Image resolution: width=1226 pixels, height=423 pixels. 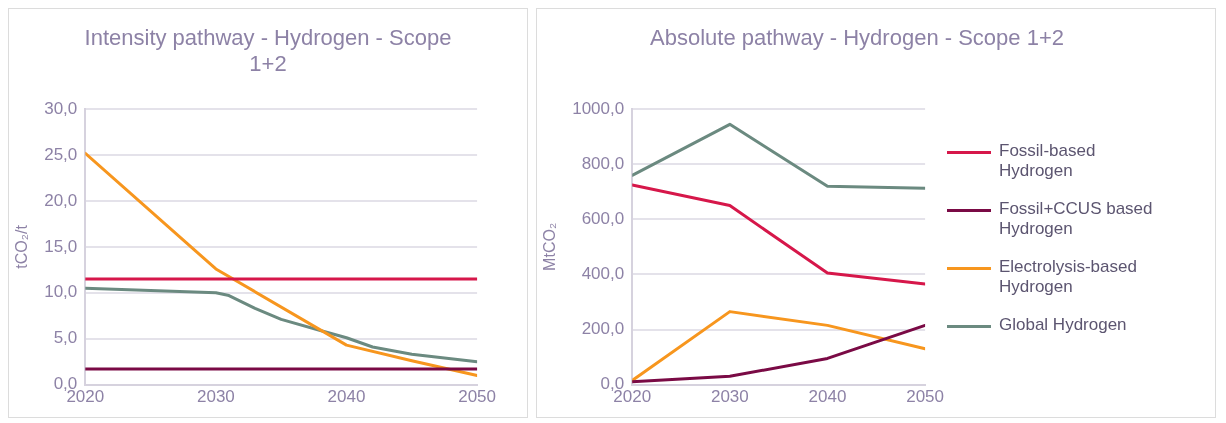 What do you see at coordinates (550, 246) in the screenshot?
I see `y-axis-title: MtCO₂` at bounding box center [550, 246].